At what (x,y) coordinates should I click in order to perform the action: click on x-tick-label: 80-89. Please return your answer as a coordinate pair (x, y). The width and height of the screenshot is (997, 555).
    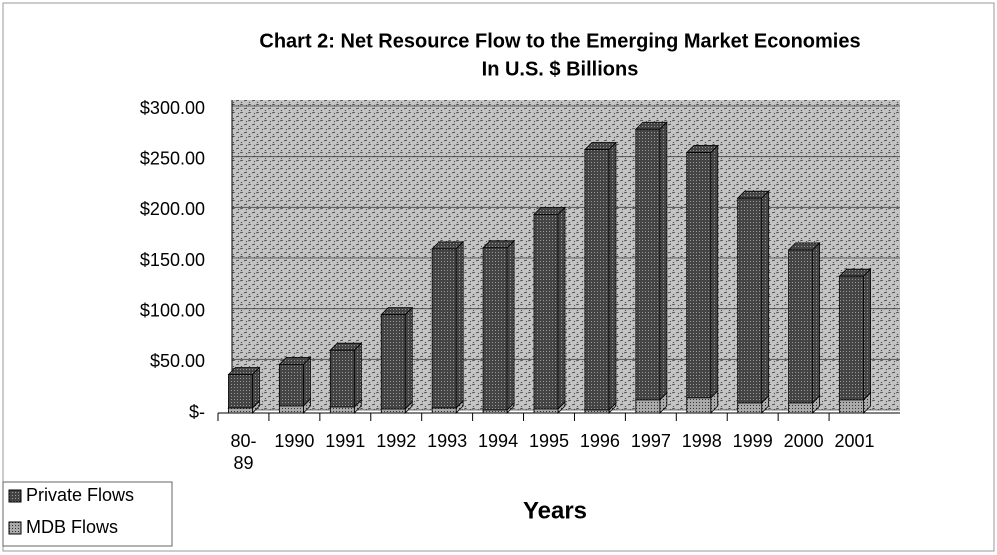
    Looking at the image, I should click on (243, 452).